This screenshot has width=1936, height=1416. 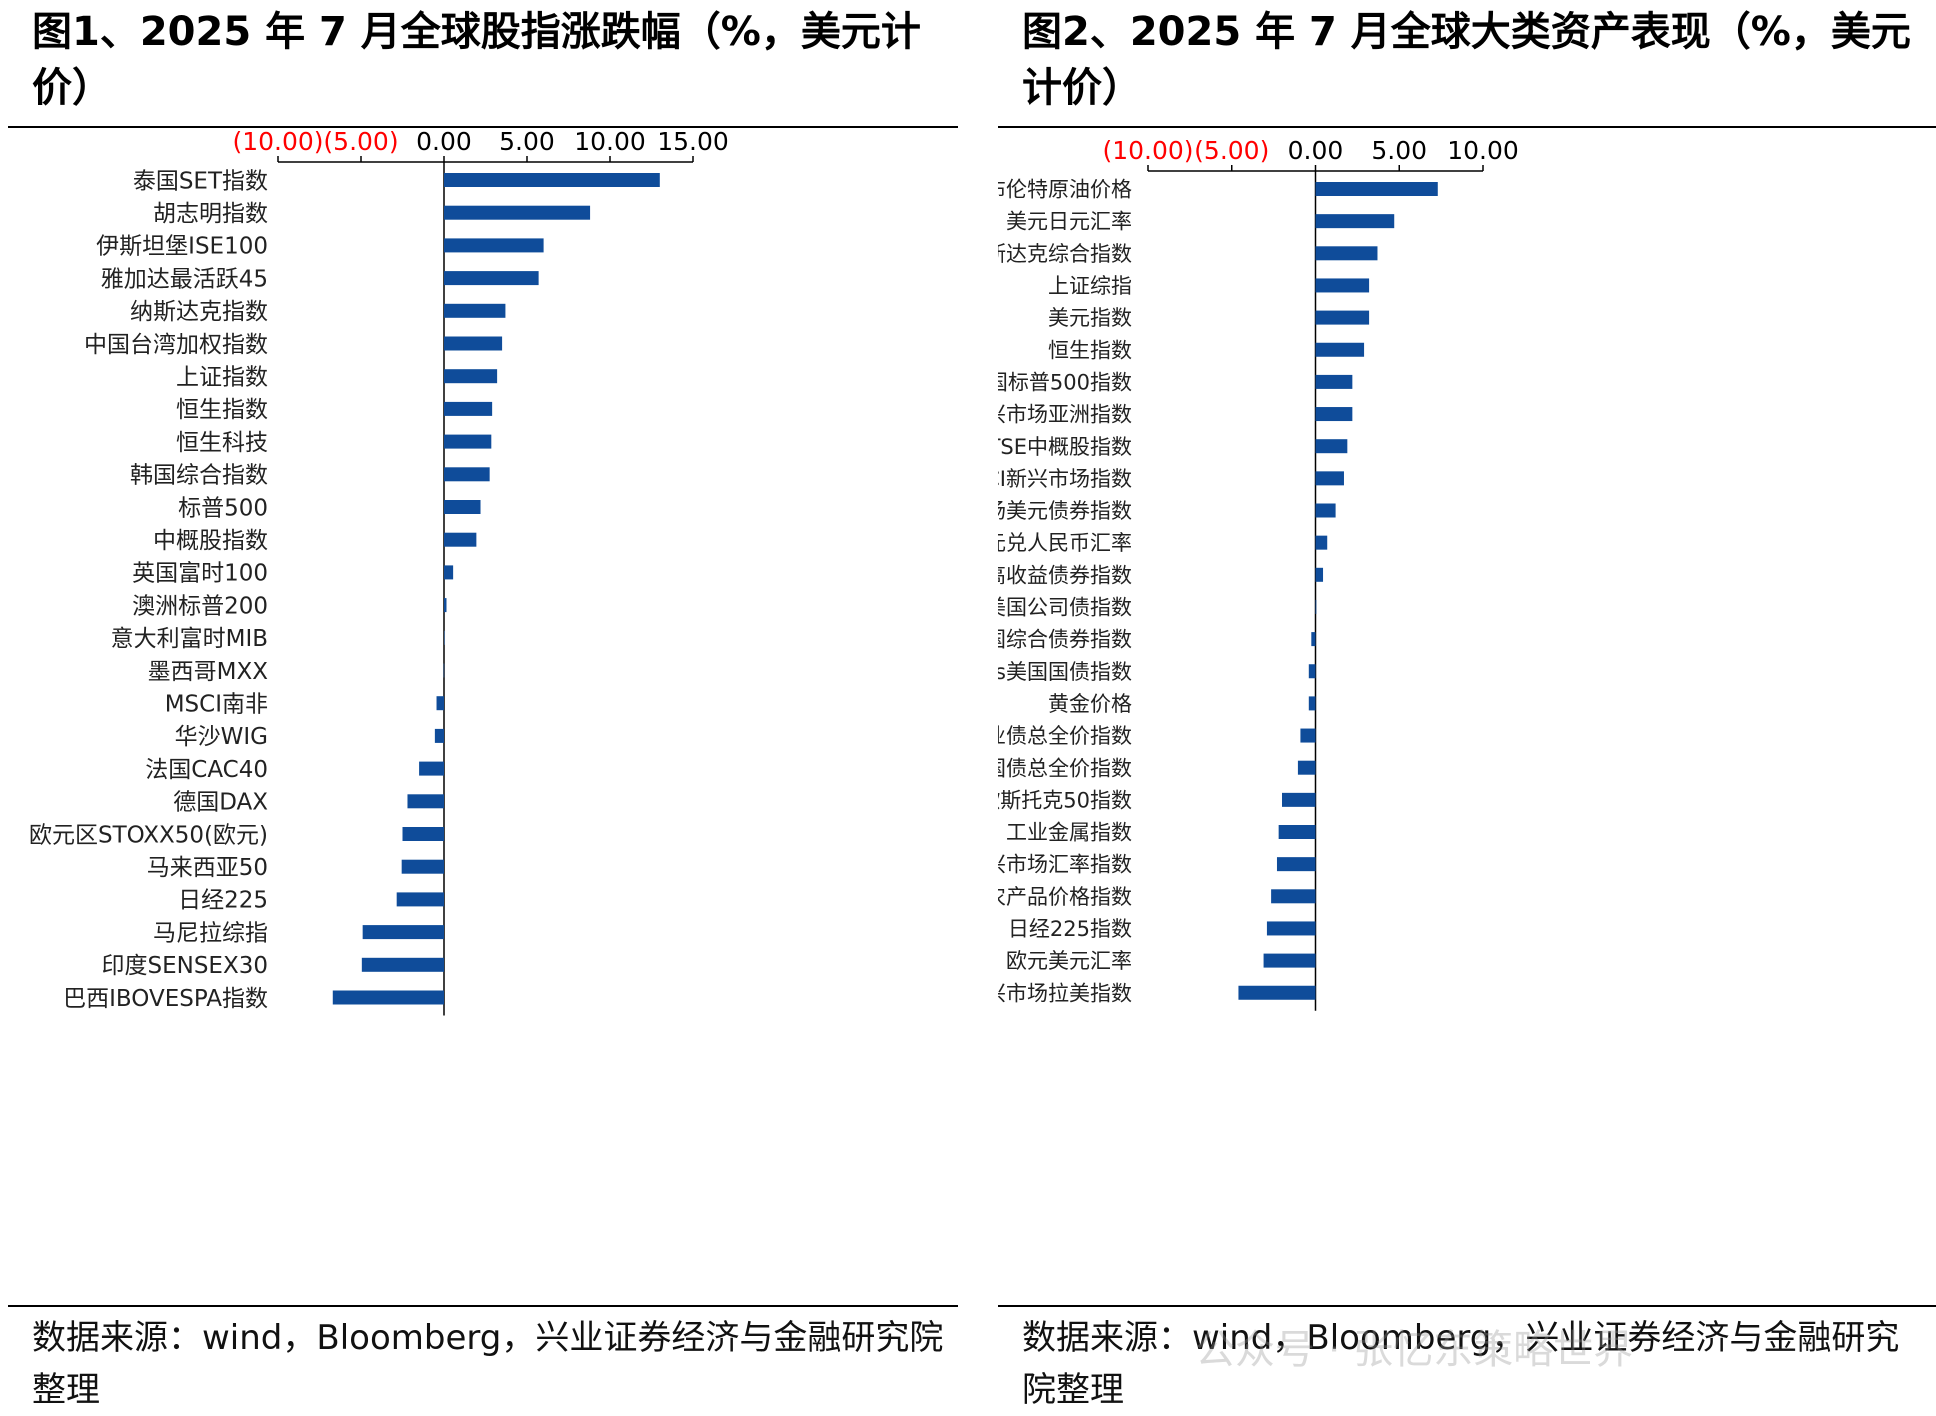 What do you see at coordinates (207, 868) in the screenshot?
I see `category-label: 马来西亚50` at bounding box center [207, 868].